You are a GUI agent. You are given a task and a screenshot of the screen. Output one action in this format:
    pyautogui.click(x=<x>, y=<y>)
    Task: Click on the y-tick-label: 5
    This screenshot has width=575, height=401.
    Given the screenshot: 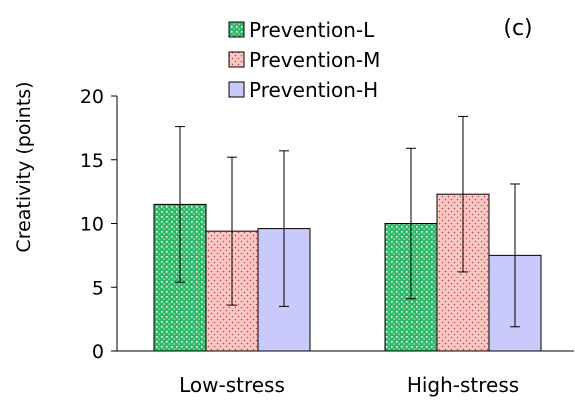 What is the action you would take?
    pyautogui.click(x=98, y=288)
    